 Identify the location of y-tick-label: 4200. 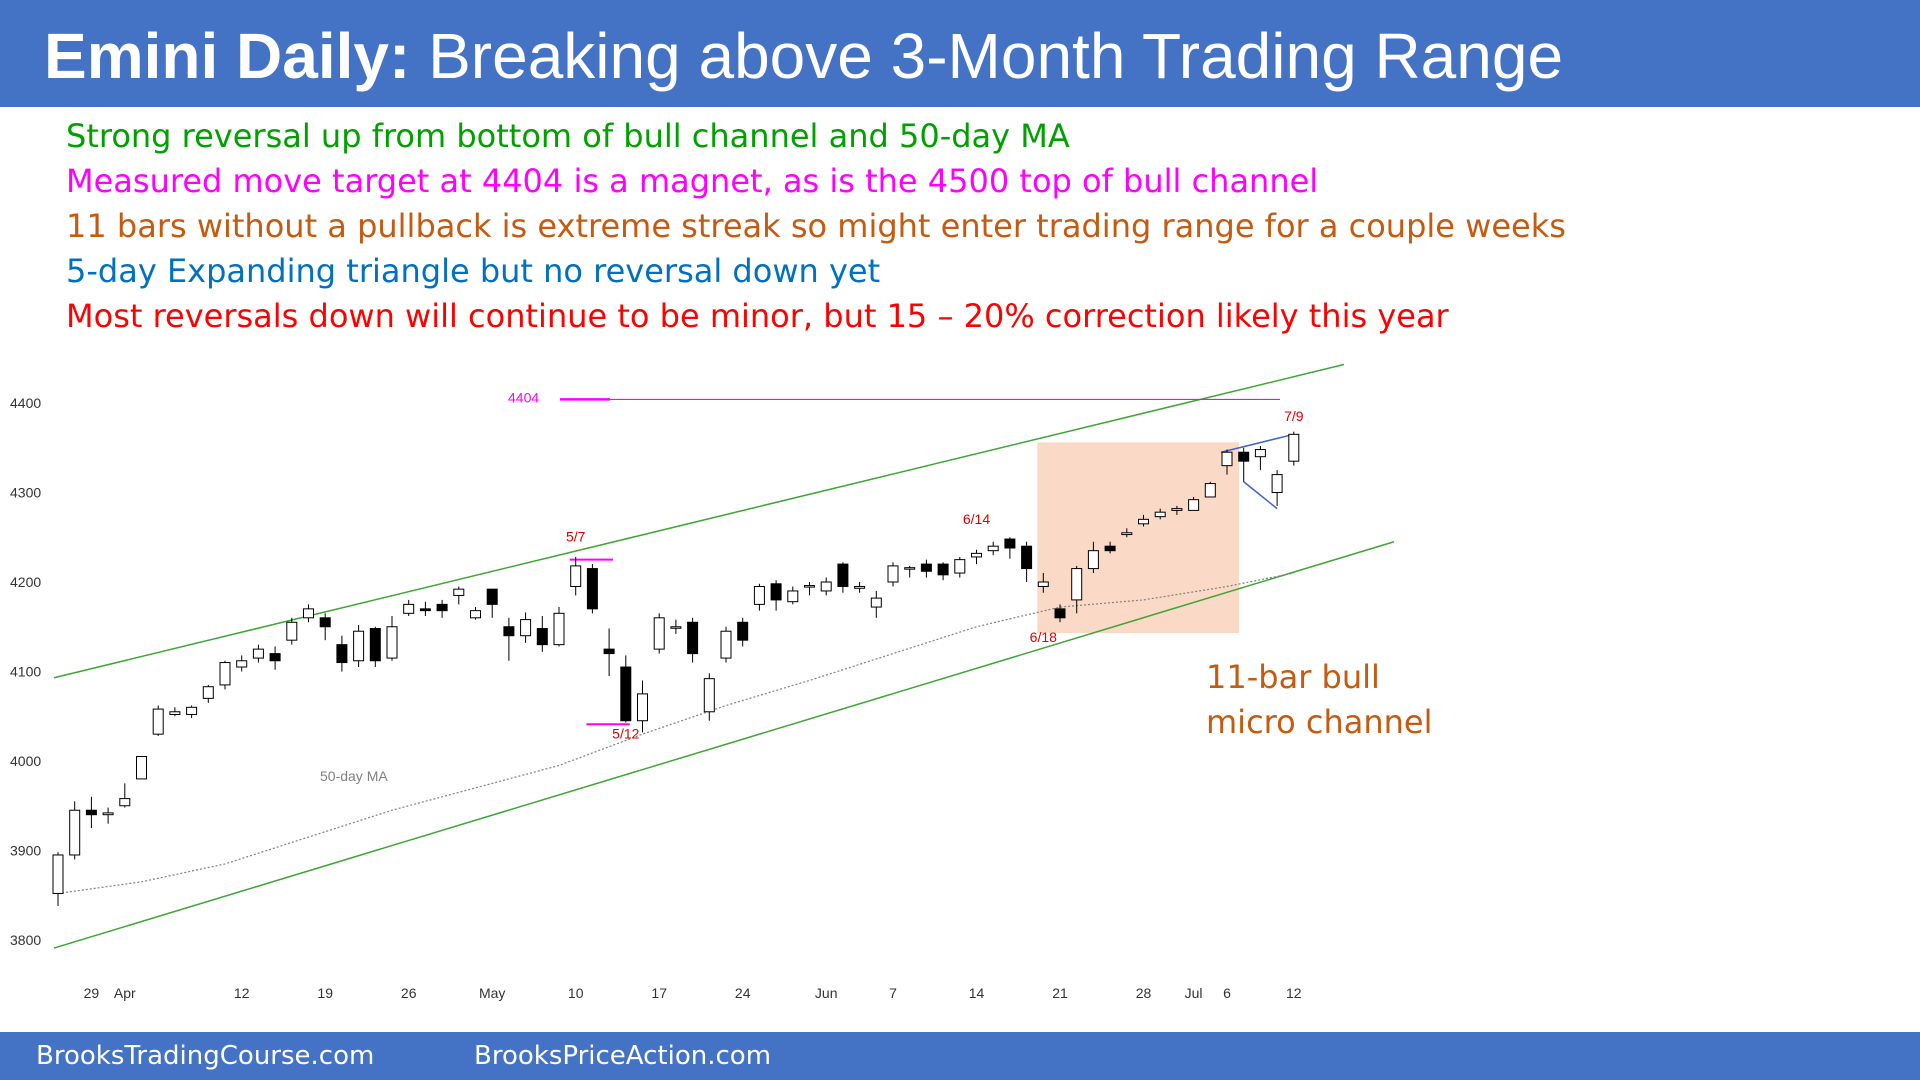
(25, 582).